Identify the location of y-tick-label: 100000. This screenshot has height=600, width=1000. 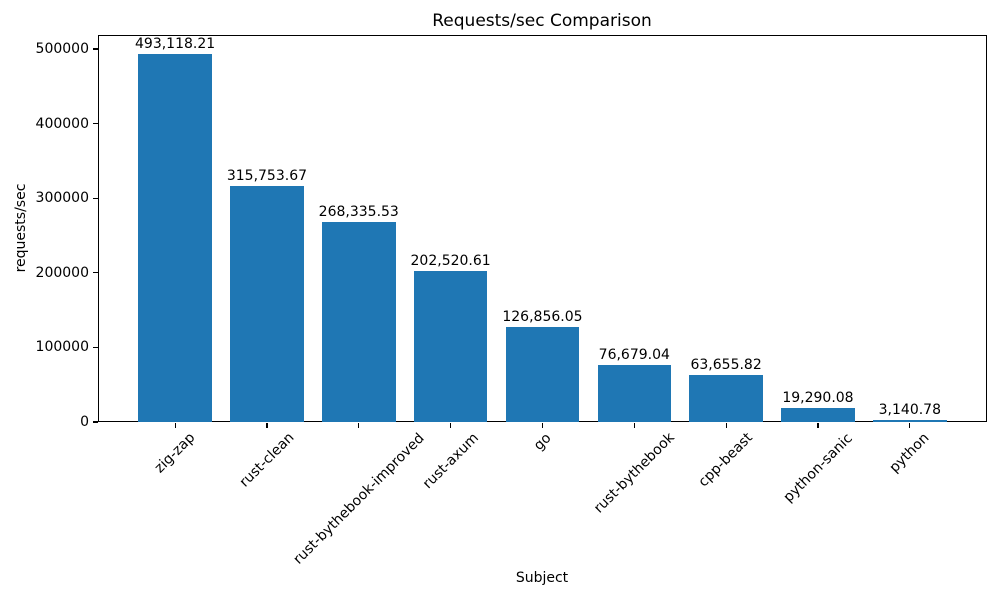
(62, 347).